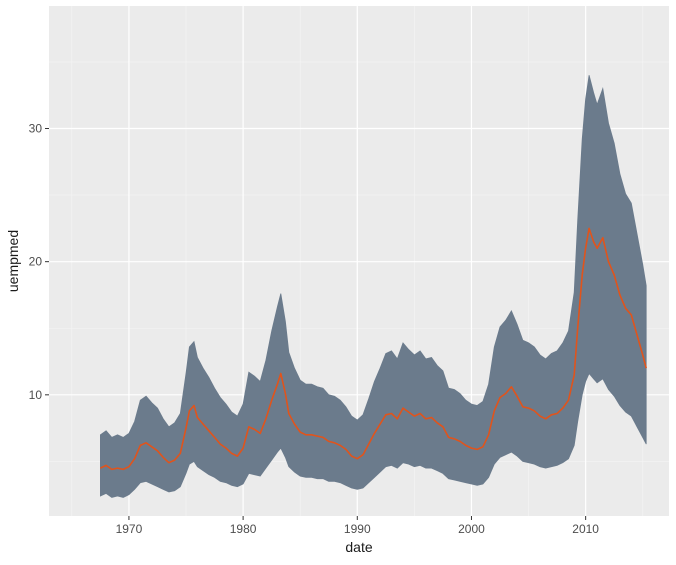  What do you see at coordinates (36, 262) in the screenshot?
I see `y-tick-label: 20` at bounding box center [36, 262].